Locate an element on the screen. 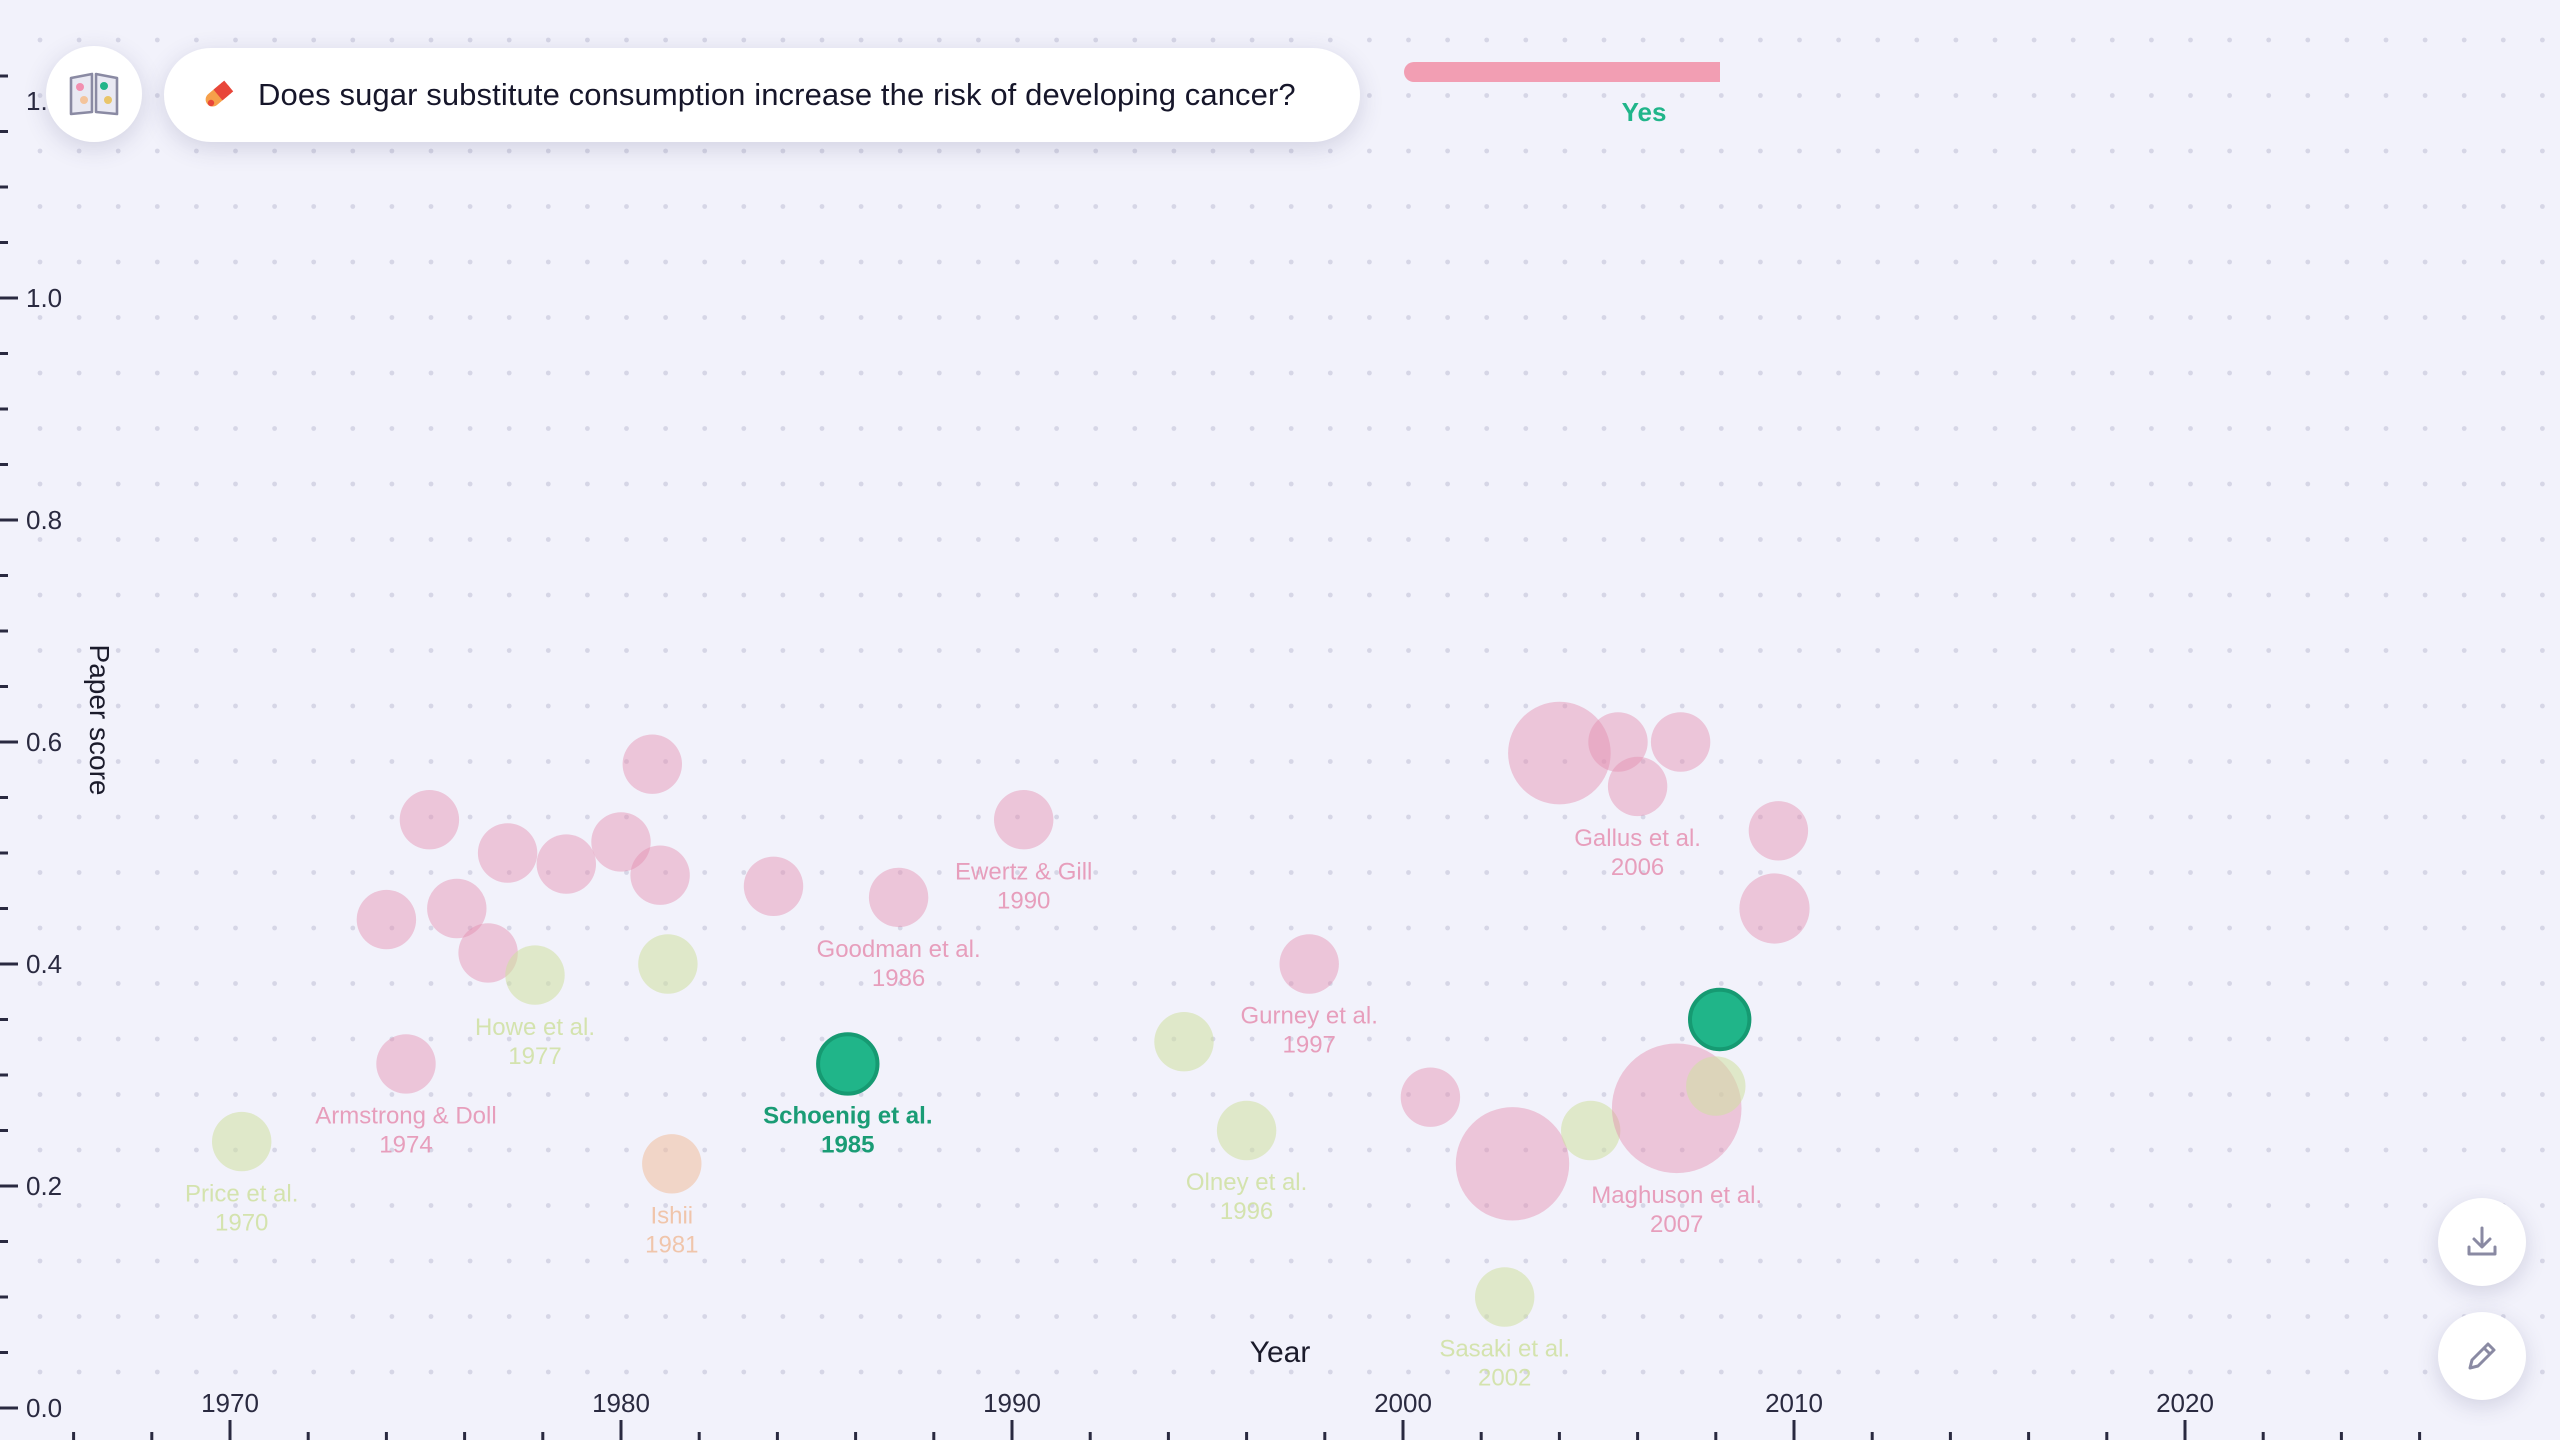 The height and width of the screenshot is (1440, 2560). download-button is located at coordinates (2482, 1242).